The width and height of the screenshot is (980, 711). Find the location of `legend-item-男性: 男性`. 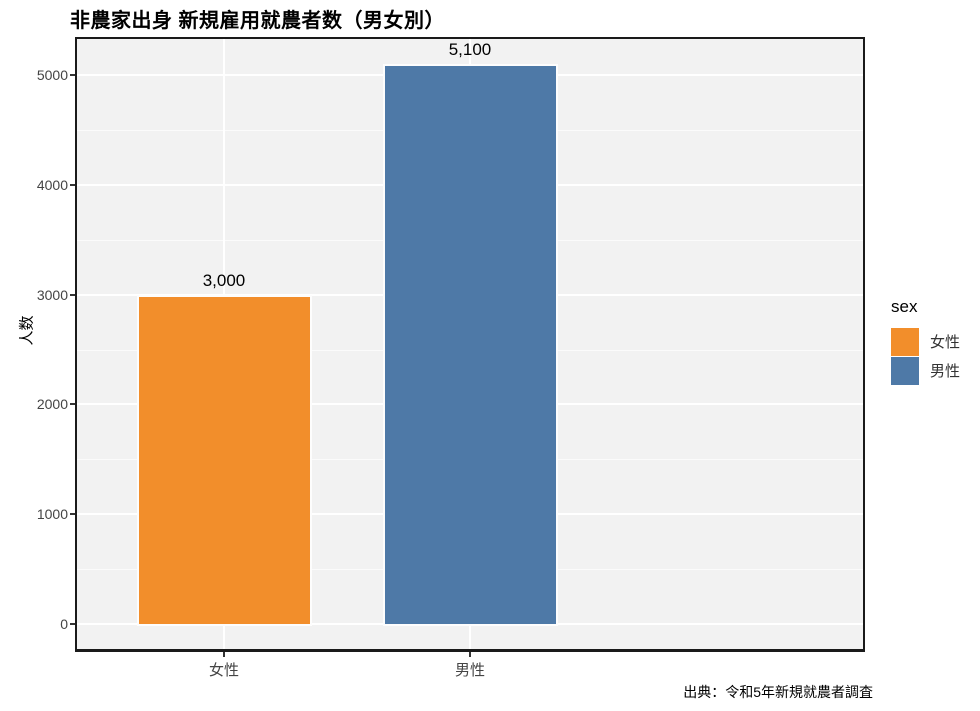

legend-item-男性: 男性 is located at coordinates (935, 370).